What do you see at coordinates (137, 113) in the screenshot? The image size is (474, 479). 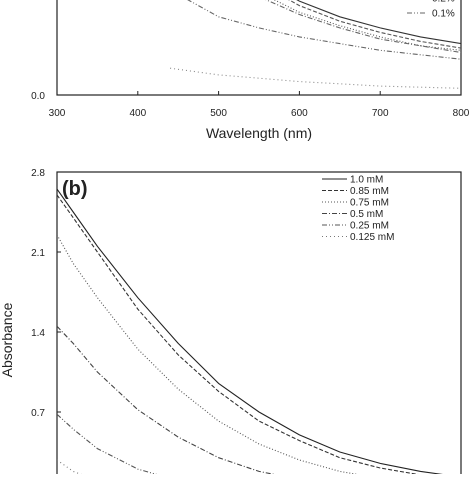 I see `x-tick-label: 400` at bounding box center [137, 113].